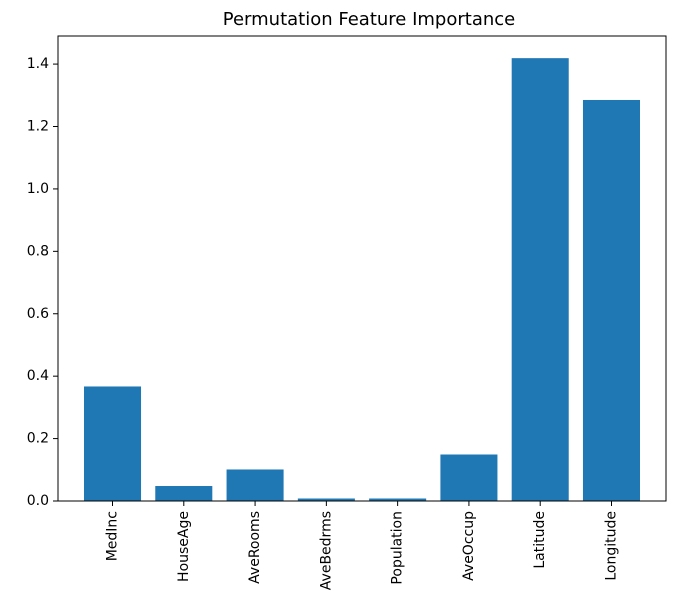  Describe the element at coordinates (540, 540) in the screenshot. I see `x-tick-label: Latitude` at that location.